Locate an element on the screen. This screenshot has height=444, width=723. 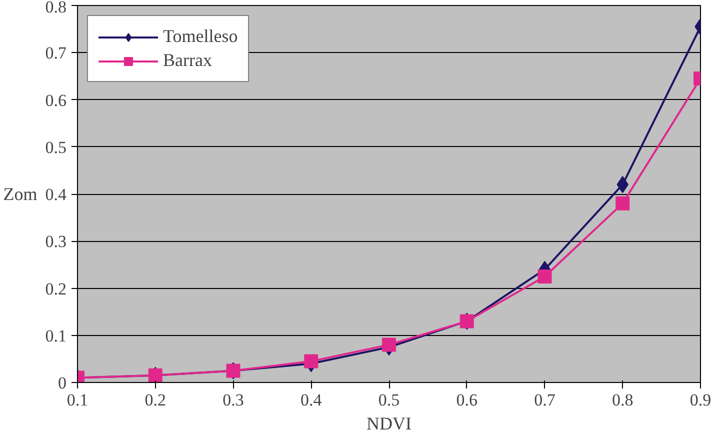
y-tick-label: 0.2 is located at coordinates (55, 288).